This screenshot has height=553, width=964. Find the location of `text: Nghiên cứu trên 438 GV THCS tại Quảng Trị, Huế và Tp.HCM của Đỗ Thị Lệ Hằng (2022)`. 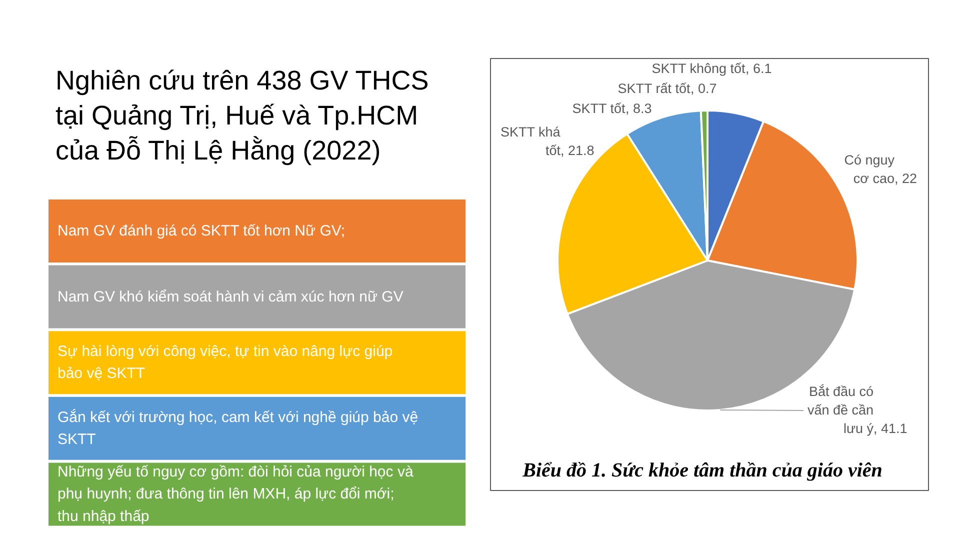

text: Nghiên cứu trên 438 GV THCS tại Quảng Trị, Huế và Tp.HCM của Đỗ Thị Lệ Hằng (2022) is located at coordinates (242, 116).